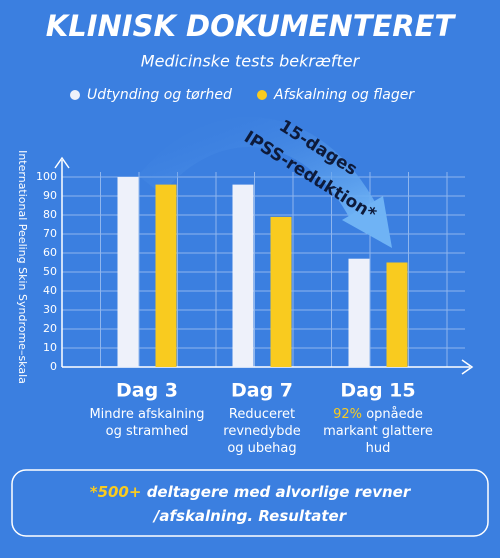 The height and width of the screenshot is (558, 500). Describe the element at coordinates (250, 503) in the screenshot. I see `footnote-box` at that location.